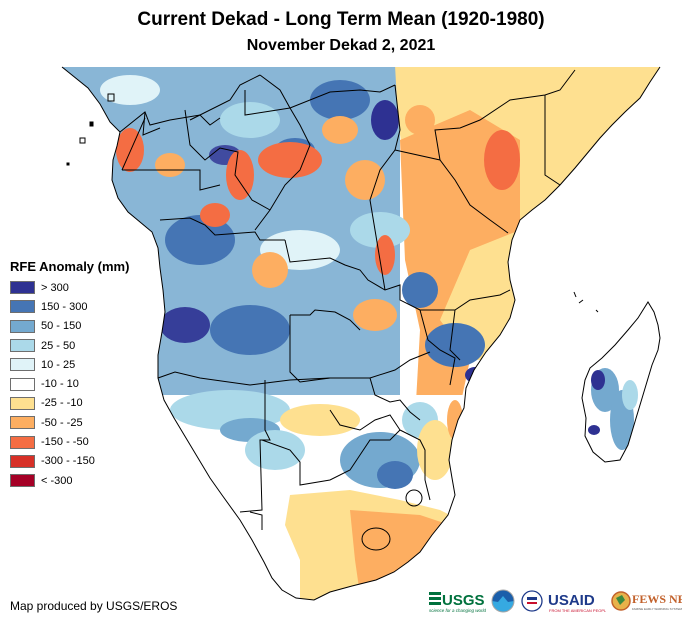 This screenshot has width=682, height=624. I want to click on legend-item: -150 - -50, so click(69, 441).